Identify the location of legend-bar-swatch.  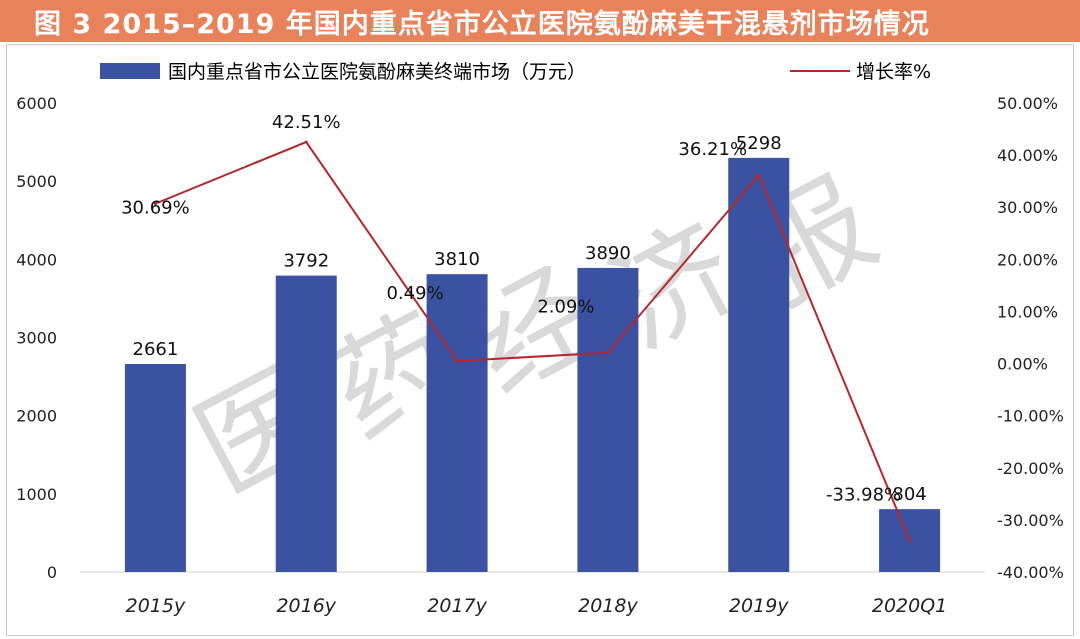
(130, 71).